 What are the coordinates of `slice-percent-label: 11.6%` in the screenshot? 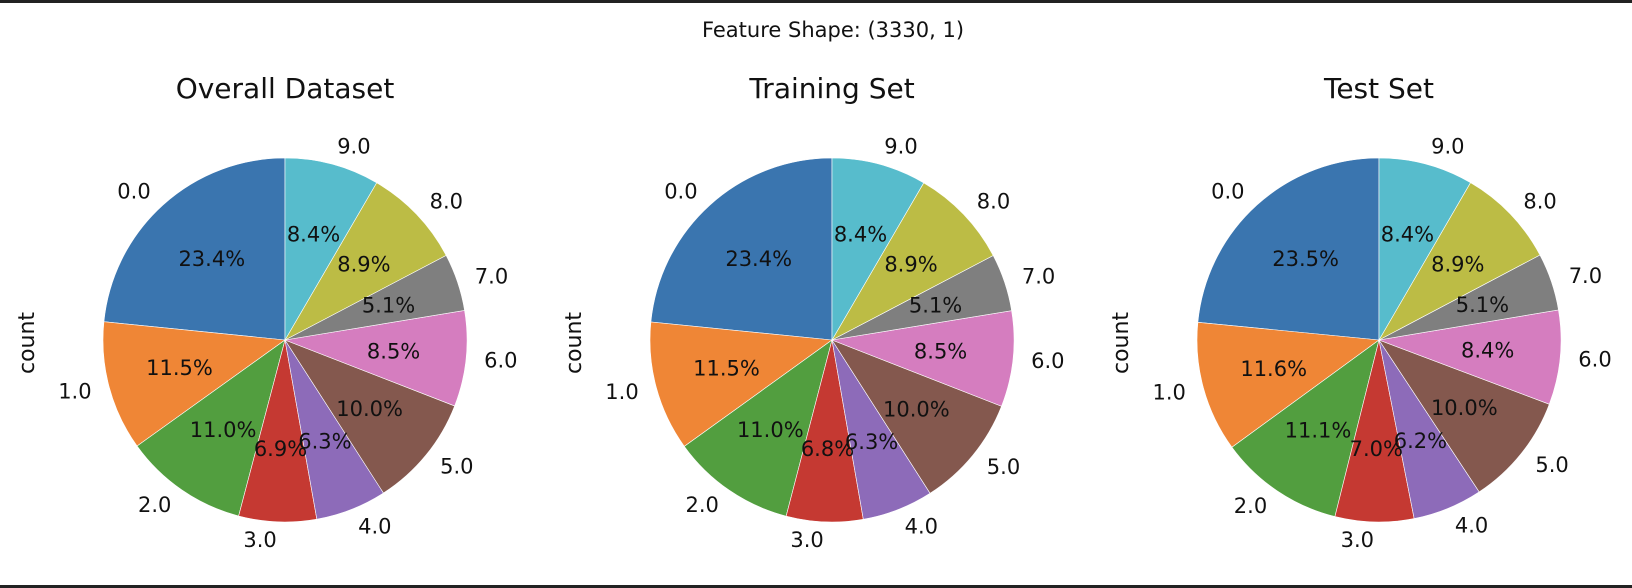 It's located at (1273, 369).